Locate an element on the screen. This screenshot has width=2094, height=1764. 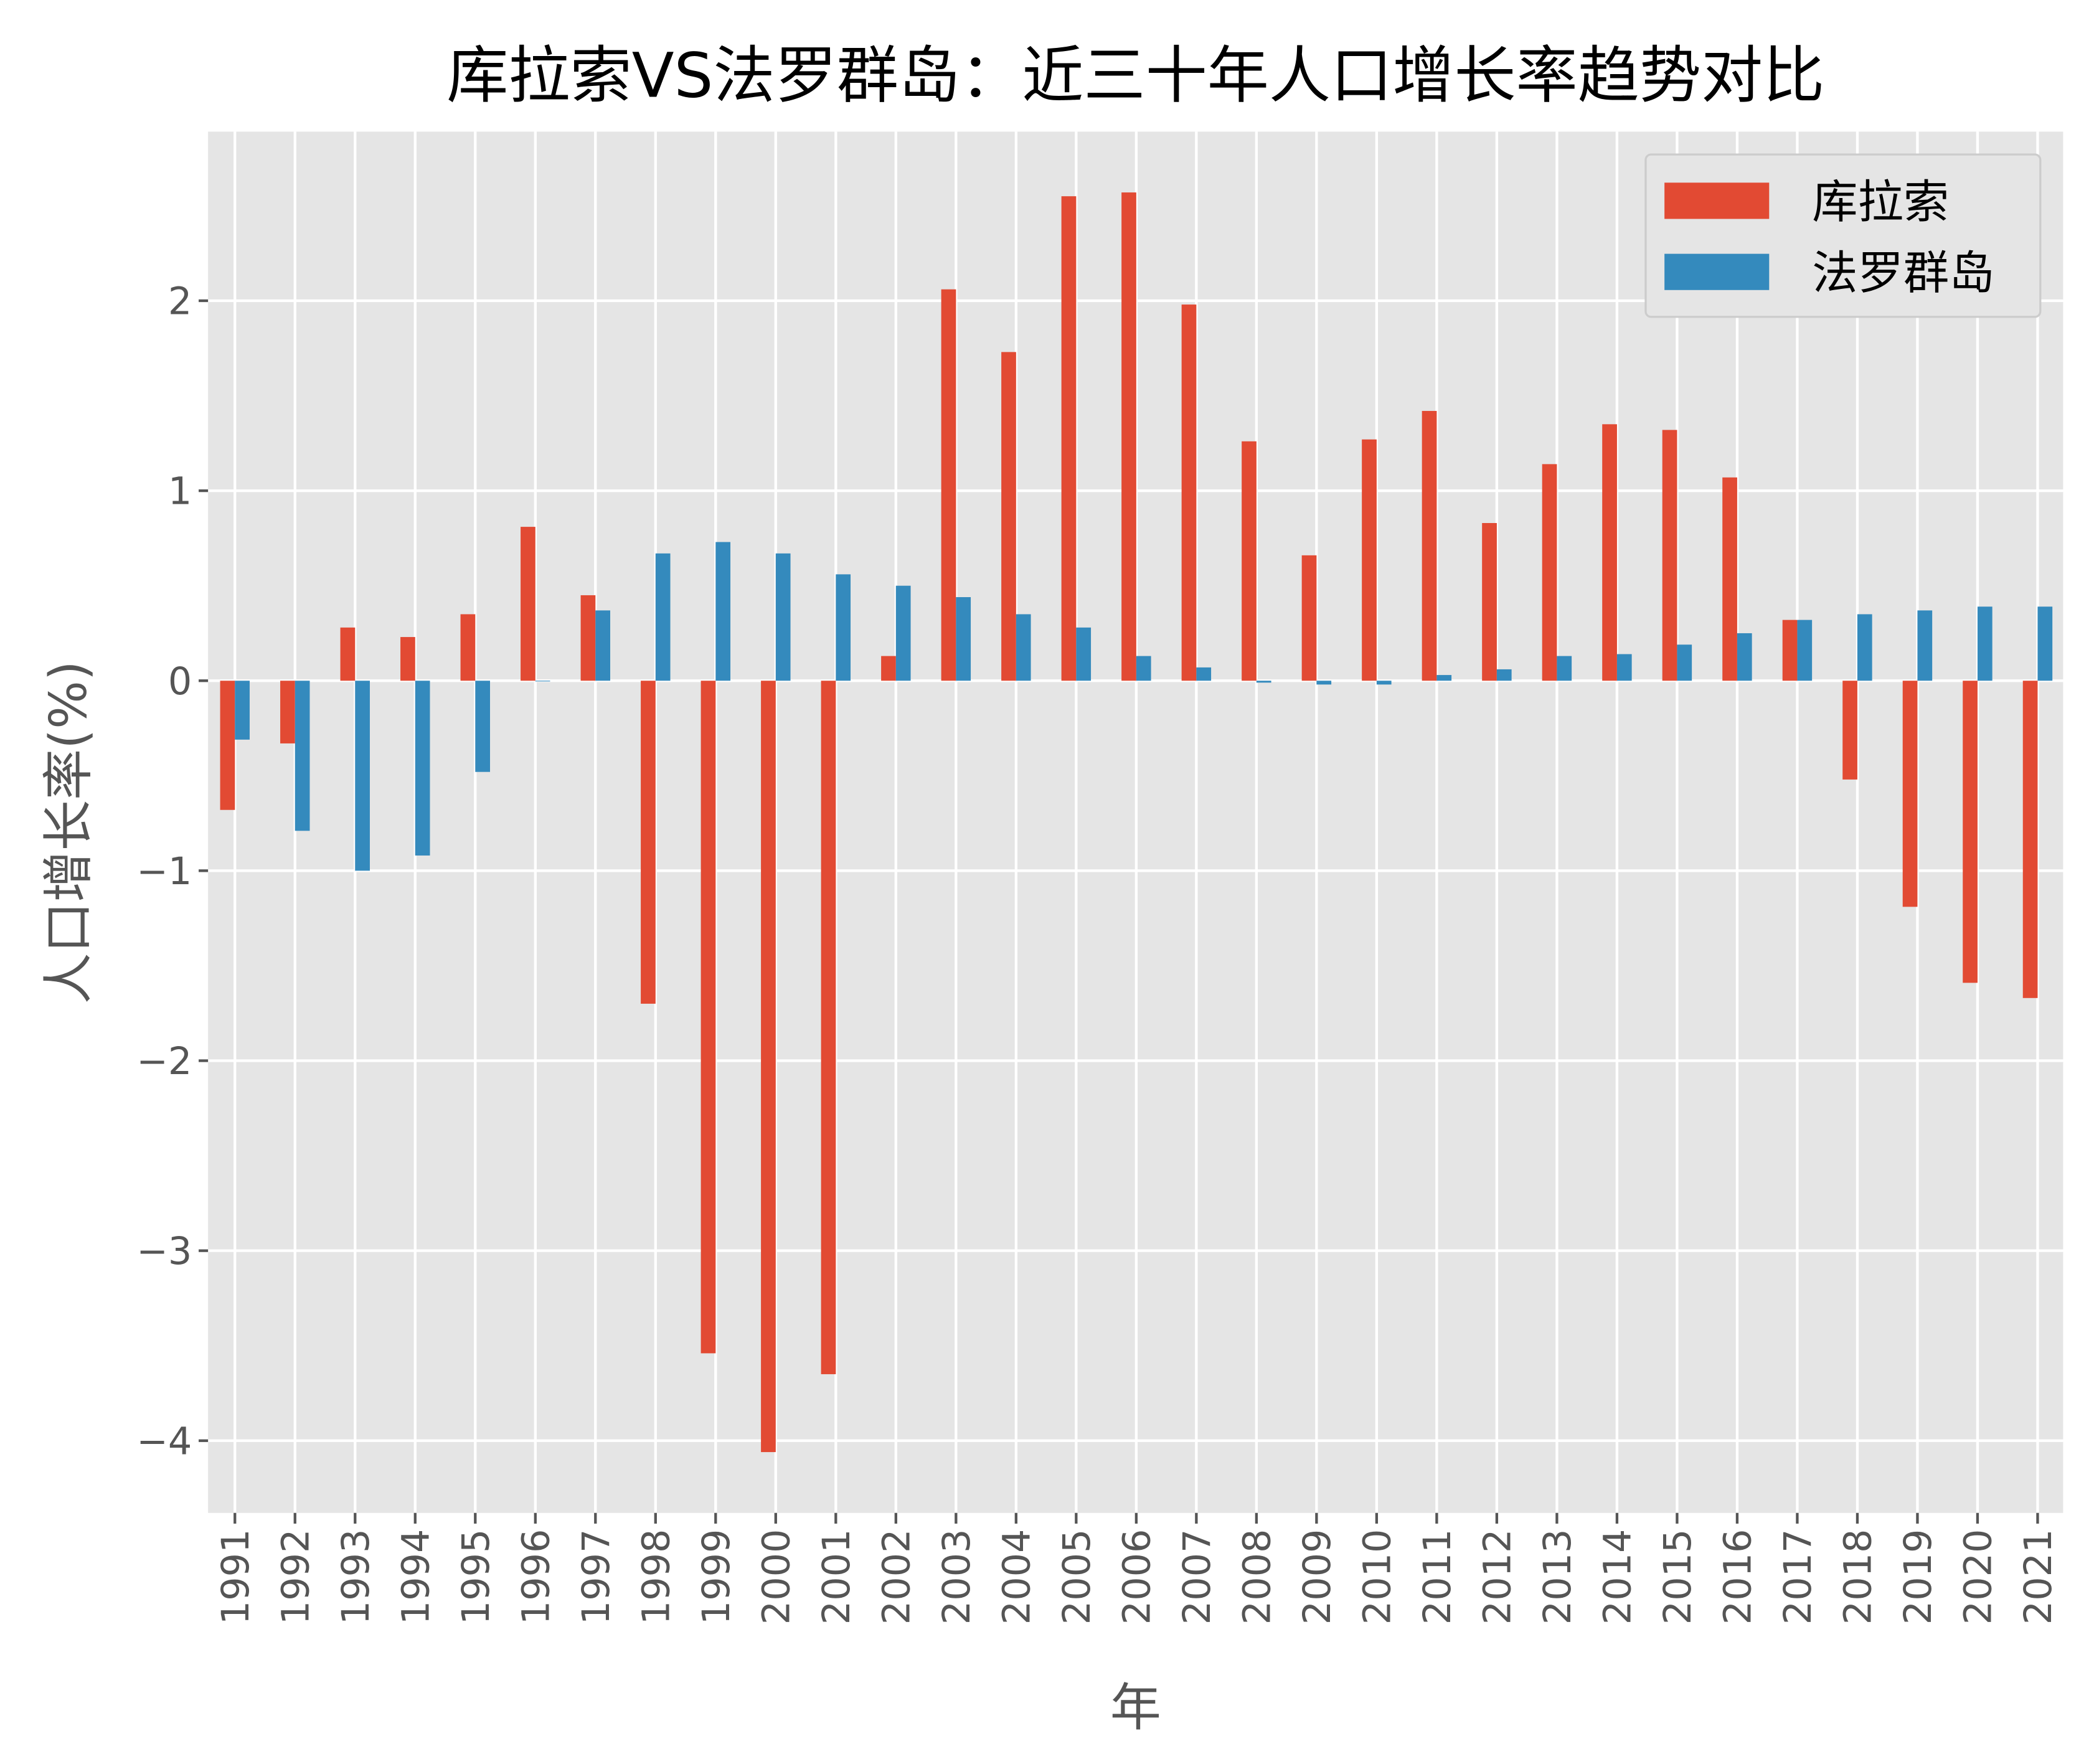
x-tick-label: 2007 is located at coordinates (1197, 1577).